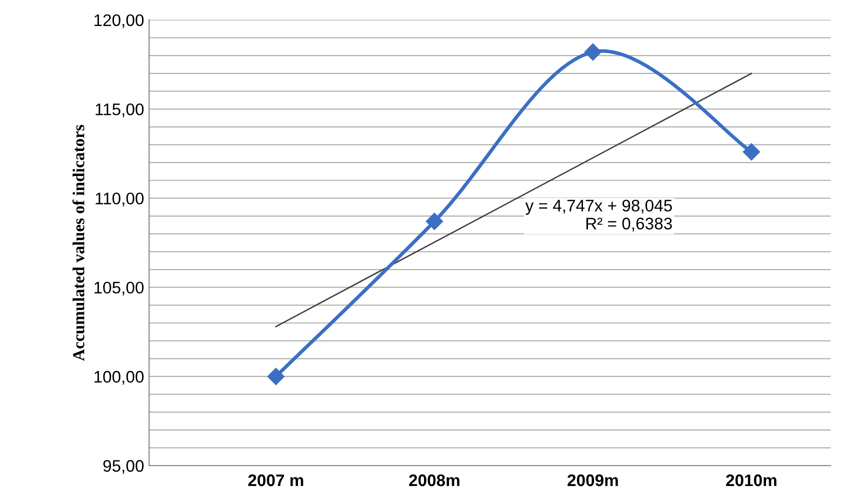 The image size is (852, 498). What do you see at coordinates (119, 21) in the screenshot?
I see `y-tick-label: 120,00` at bounding box center [119, 21].